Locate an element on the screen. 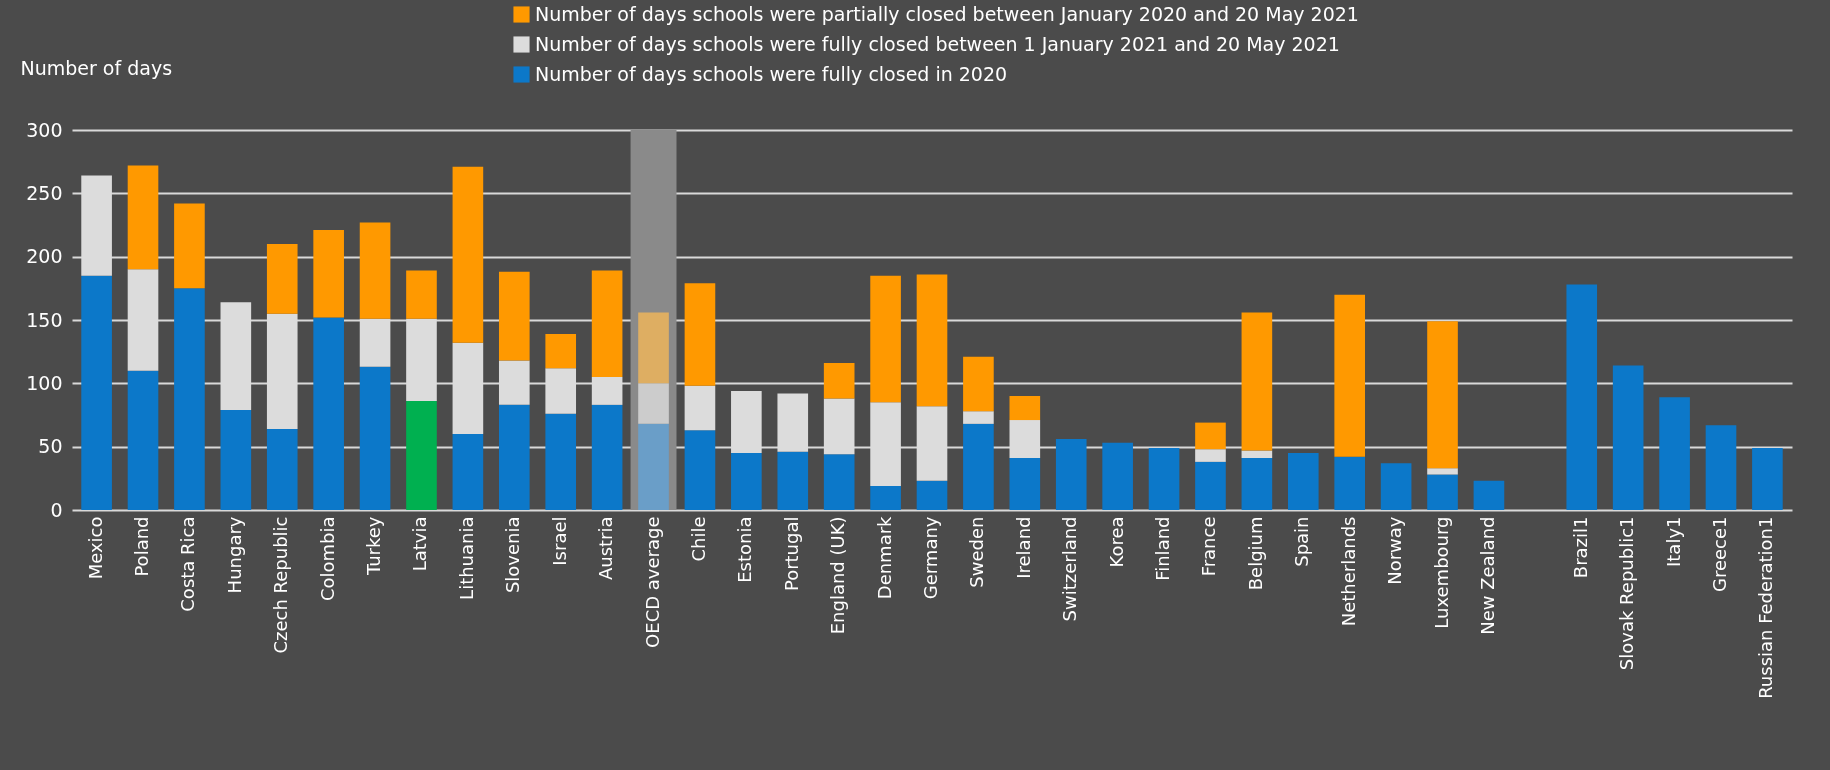 The height and width of the screenshot is (770, 1830). x-tick-label: Portugal is located at coordinates (791, 554).